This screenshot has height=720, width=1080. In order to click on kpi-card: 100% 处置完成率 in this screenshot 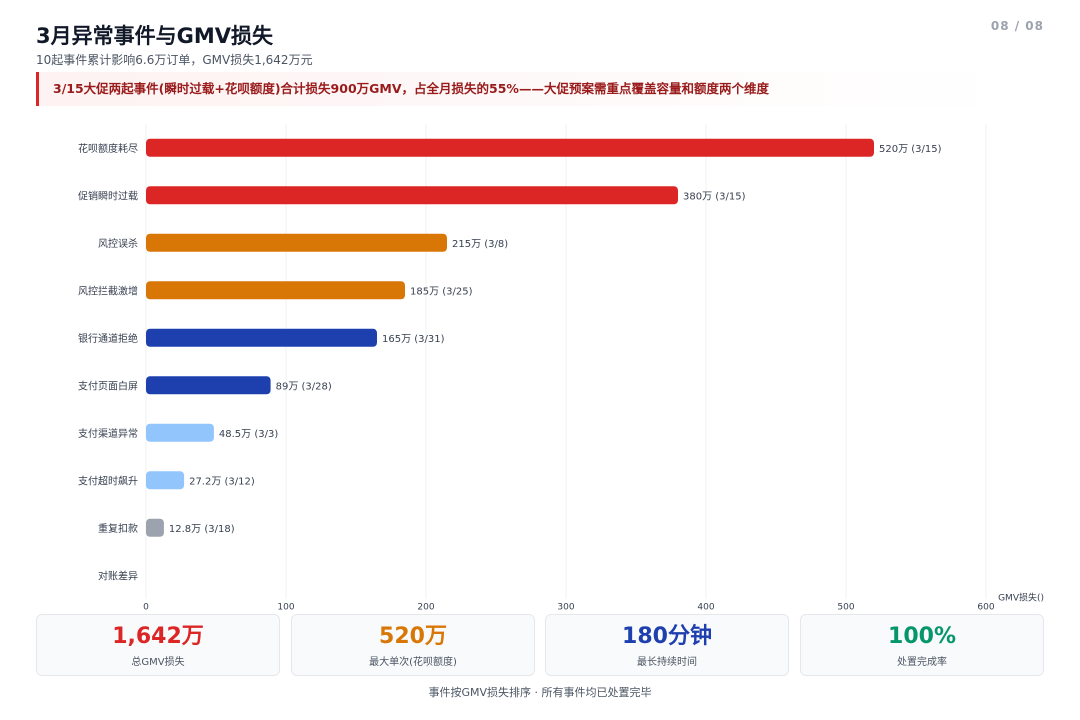, I will do `click(922, 645)`.